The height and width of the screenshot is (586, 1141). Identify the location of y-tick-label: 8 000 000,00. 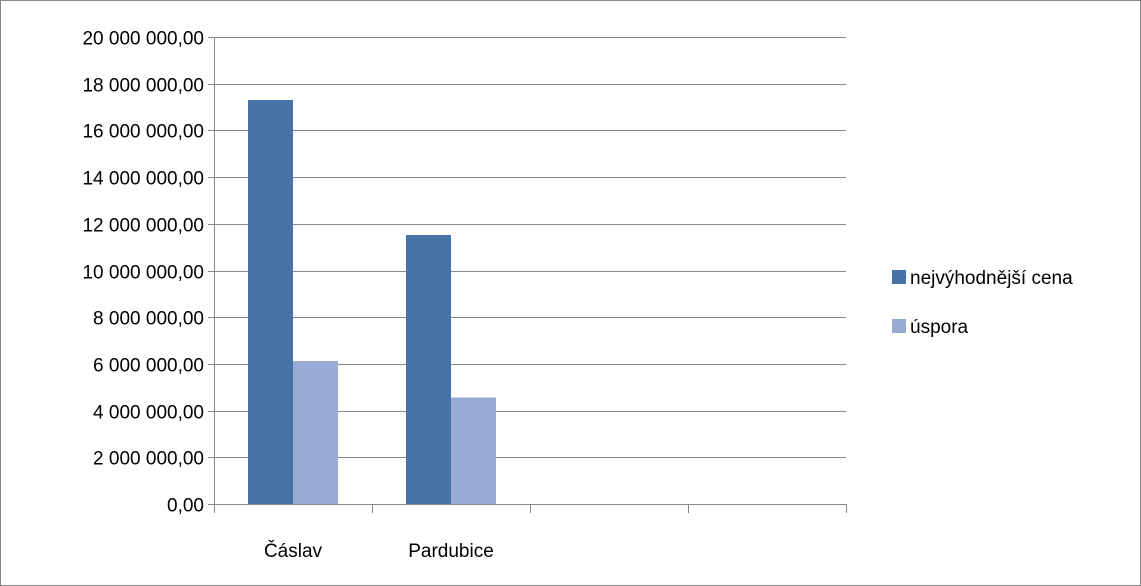
(148, 319).